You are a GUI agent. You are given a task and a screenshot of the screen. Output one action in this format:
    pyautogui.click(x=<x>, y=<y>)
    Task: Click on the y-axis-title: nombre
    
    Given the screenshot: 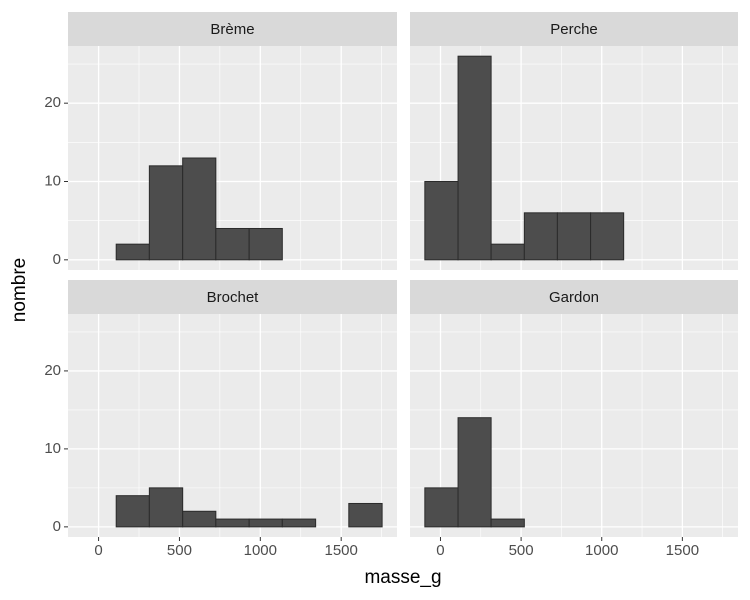 What is the action you would take?
    pyautogui.click(x=19, y=290)
    